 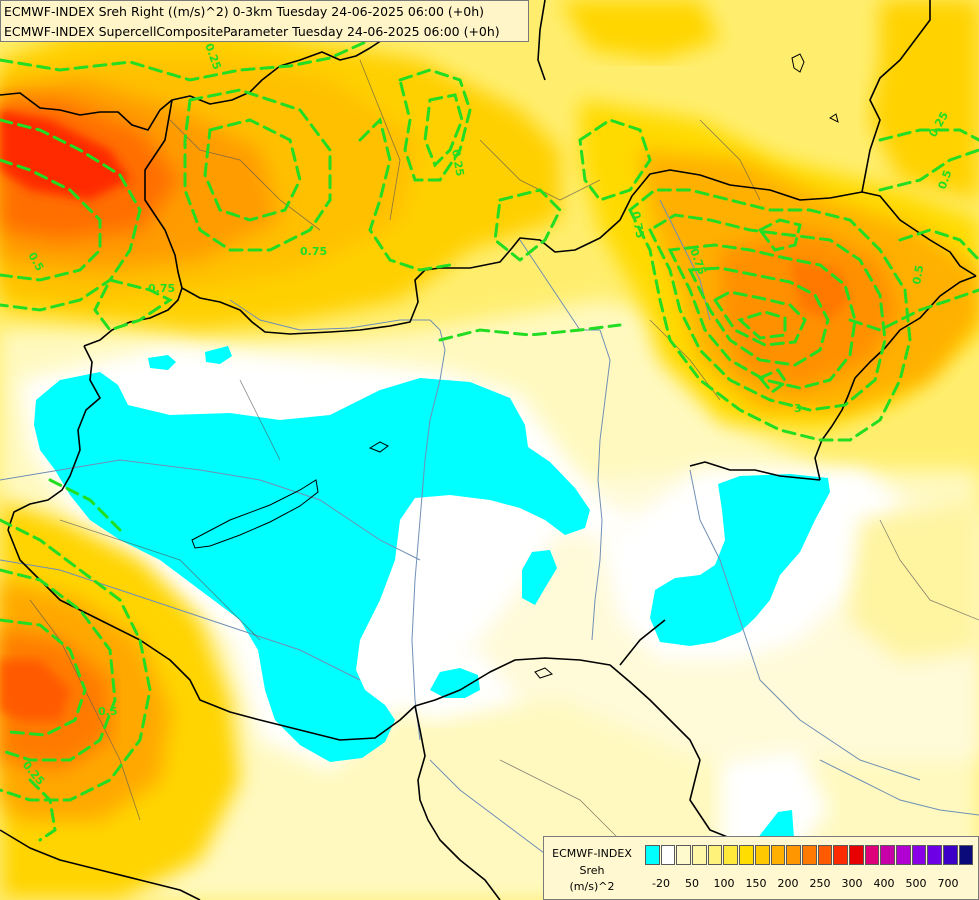 What do you see at coordinates (884, 883) in the screenshot?
I see `legend-tick-label: 400` at bounding box center [884, 883].